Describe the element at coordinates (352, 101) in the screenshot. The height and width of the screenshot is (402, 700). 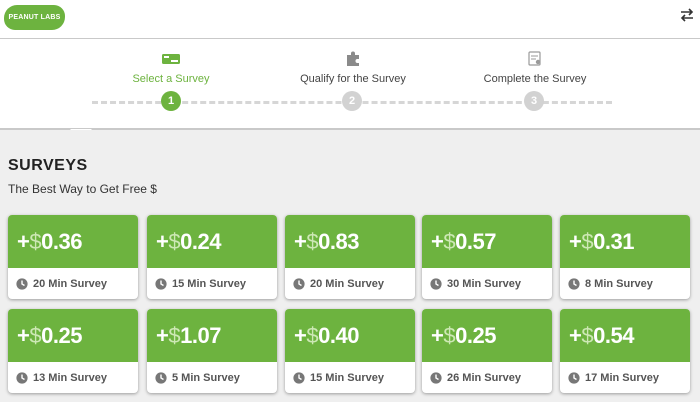
I see `step-number-2: 2` at that location.